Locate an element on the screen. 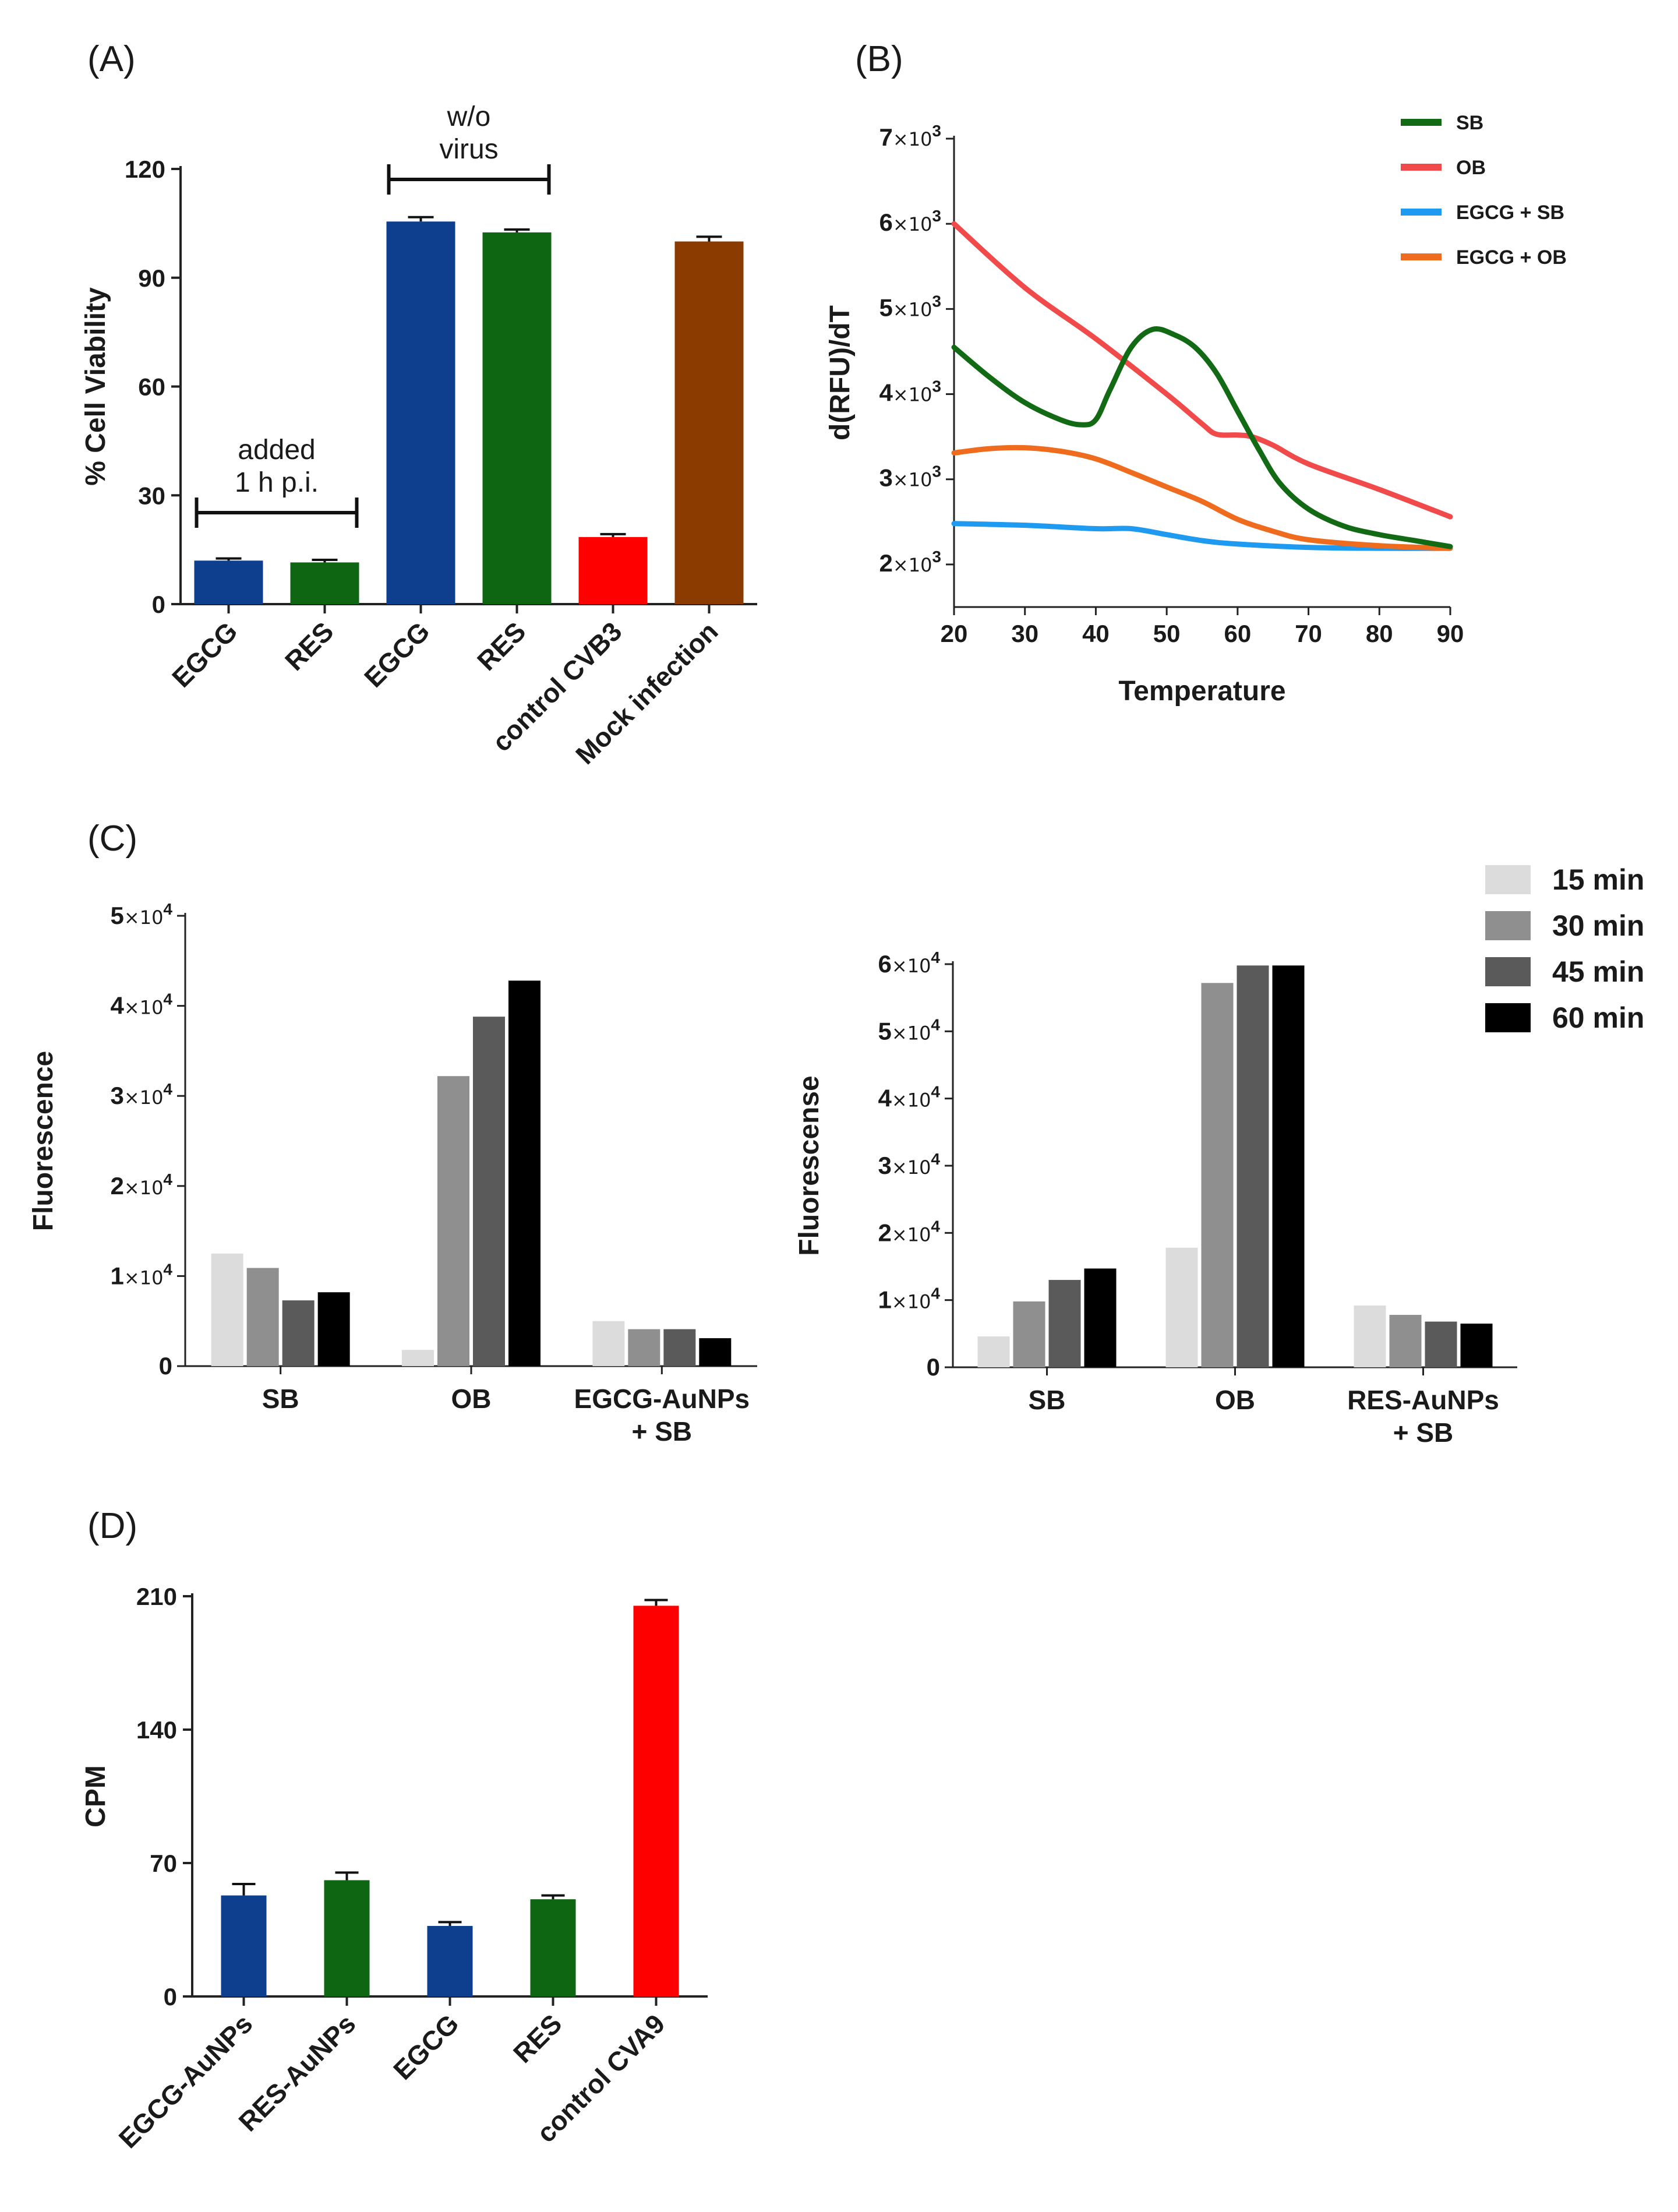  panel-c-left-y-tick-label: 4×10⁴ is located at coordinates (142, 1004).